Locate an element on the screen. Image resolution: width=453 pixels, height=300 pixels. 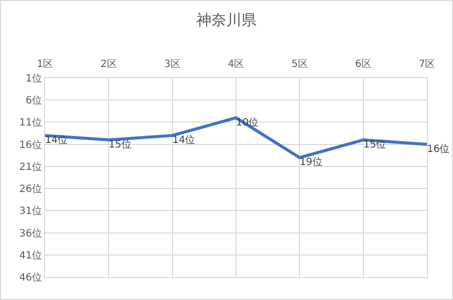
x-tick-label: 2区 is located at coordinates (108, 64).